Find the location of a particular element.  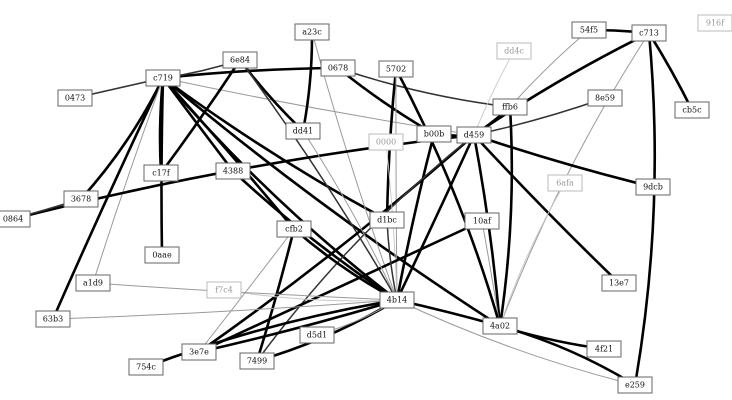

node-label: a1d9 is located at coordinates (93, 283).